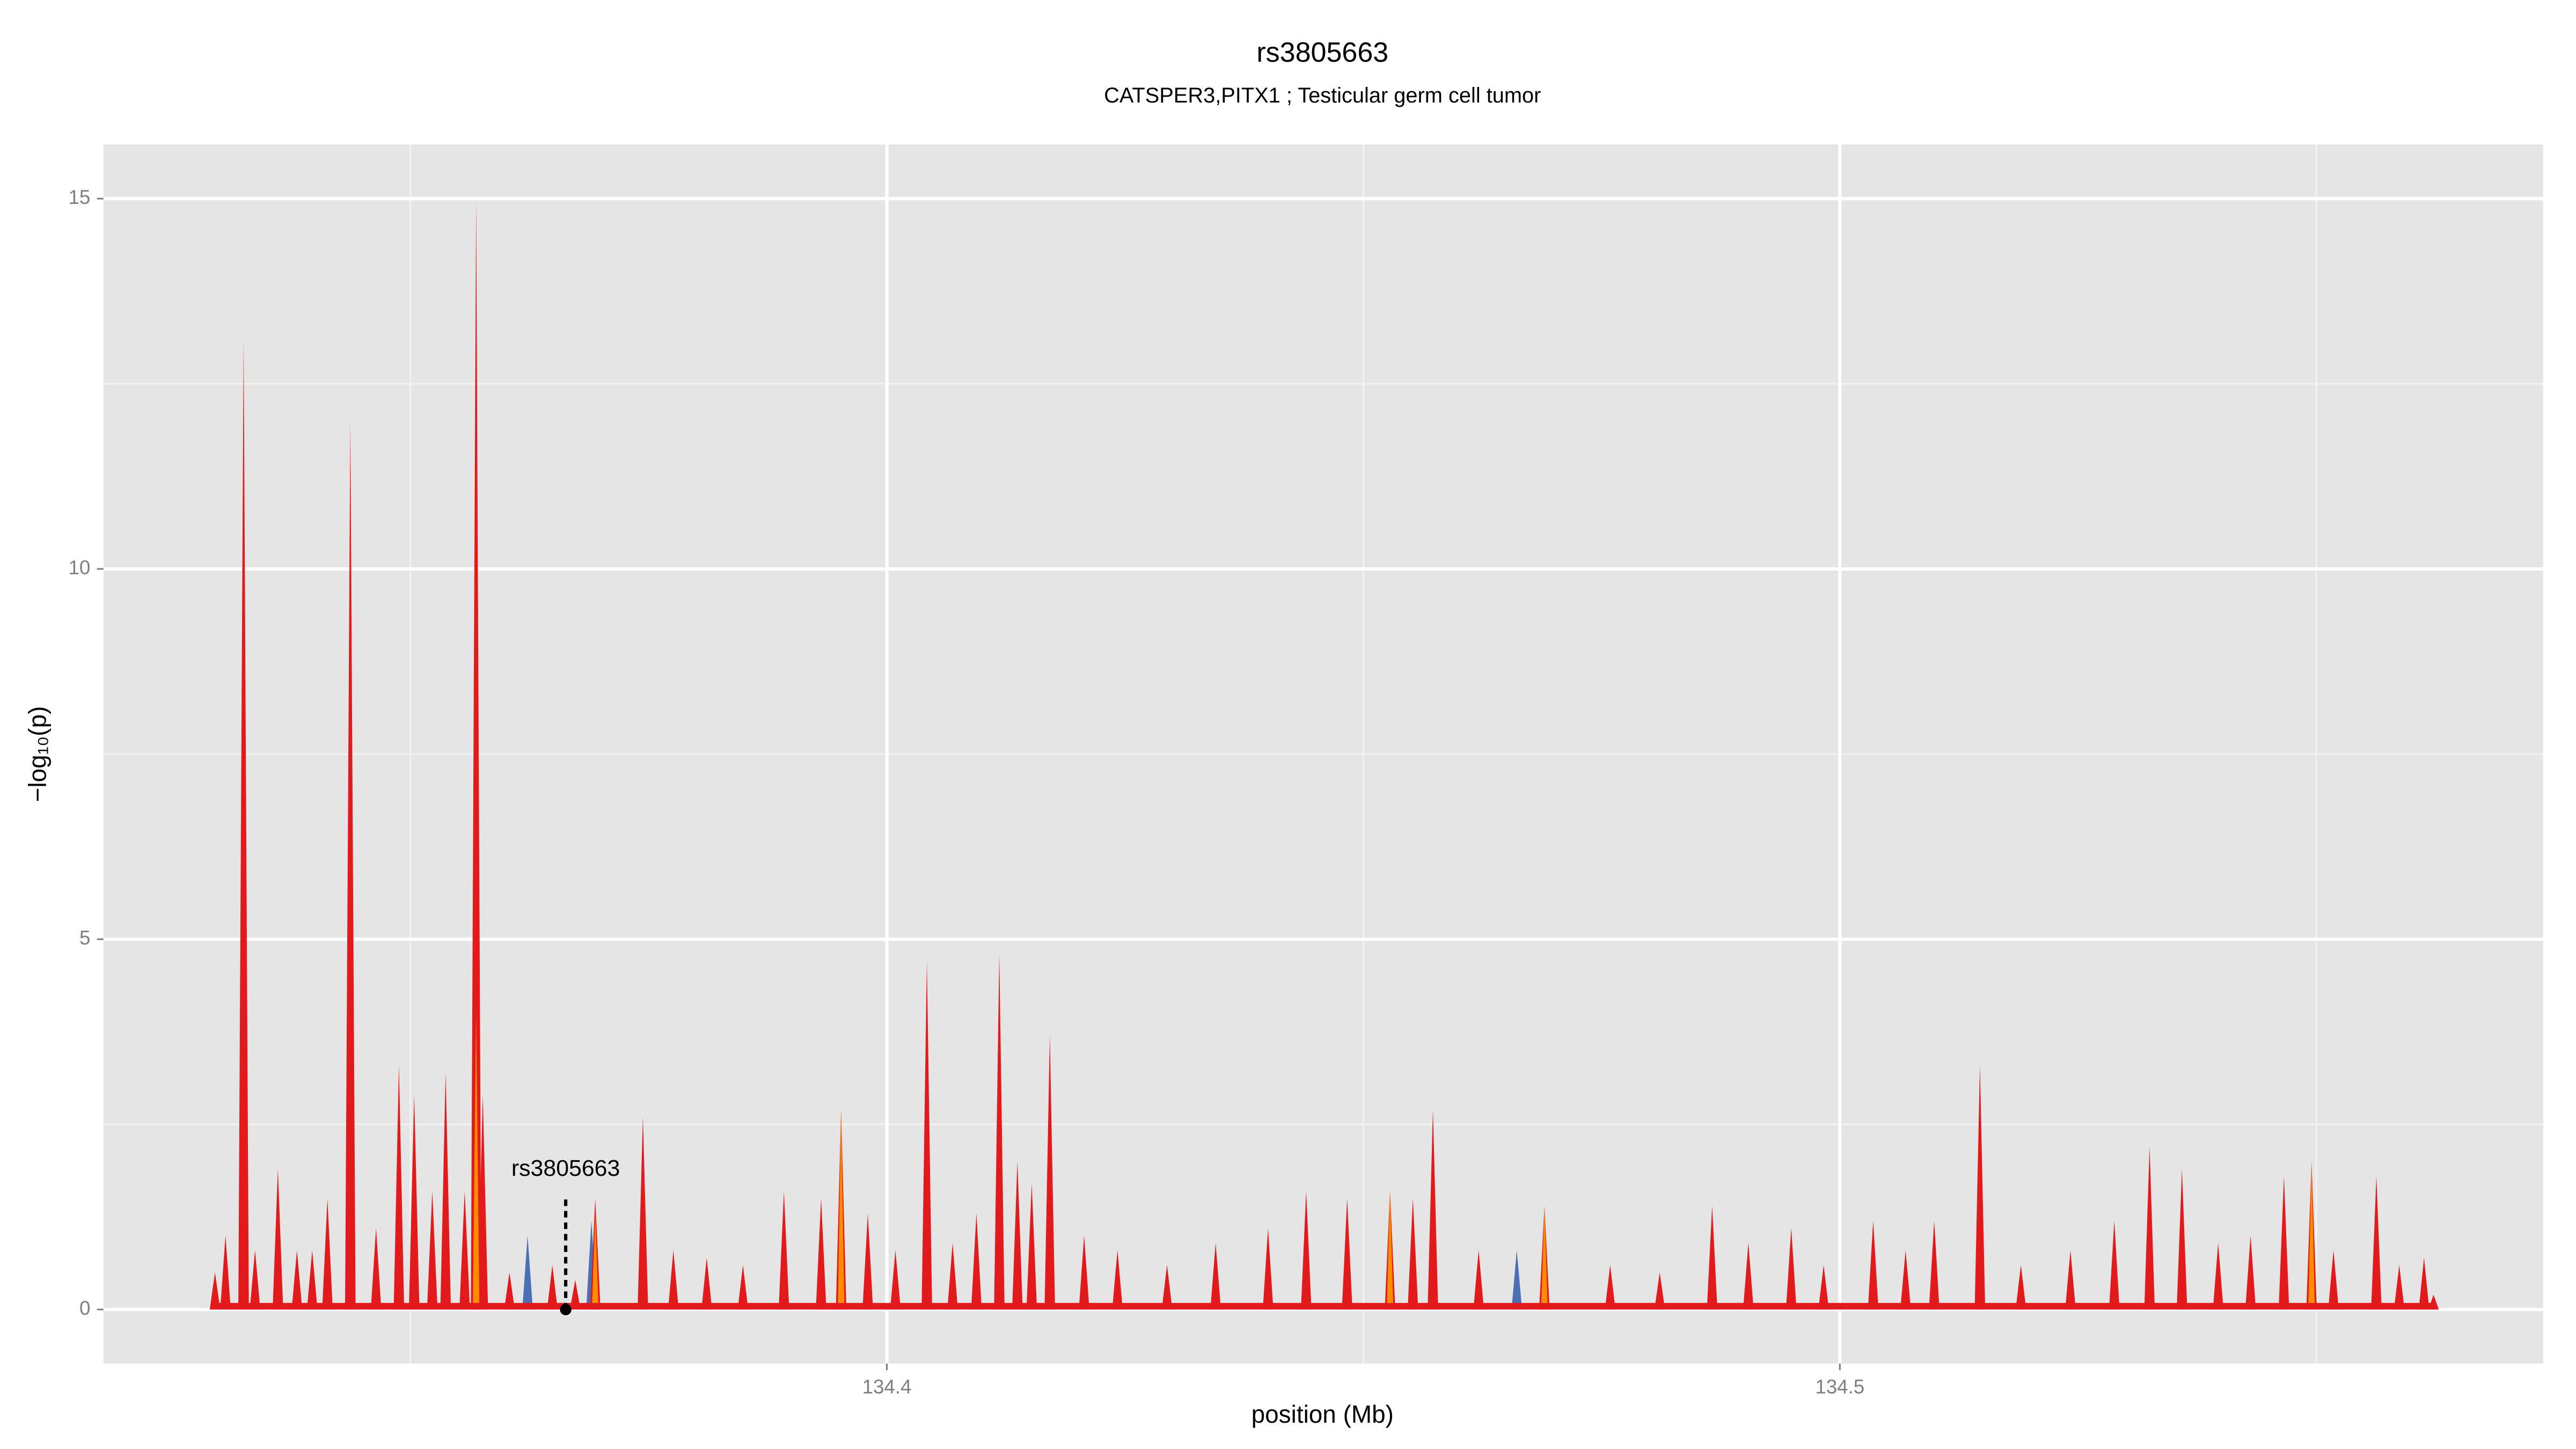  What do you see at coordinates (80, 197) in the screenshot?
I see `y-tick-label: 15` at bounding box center [80, 197].